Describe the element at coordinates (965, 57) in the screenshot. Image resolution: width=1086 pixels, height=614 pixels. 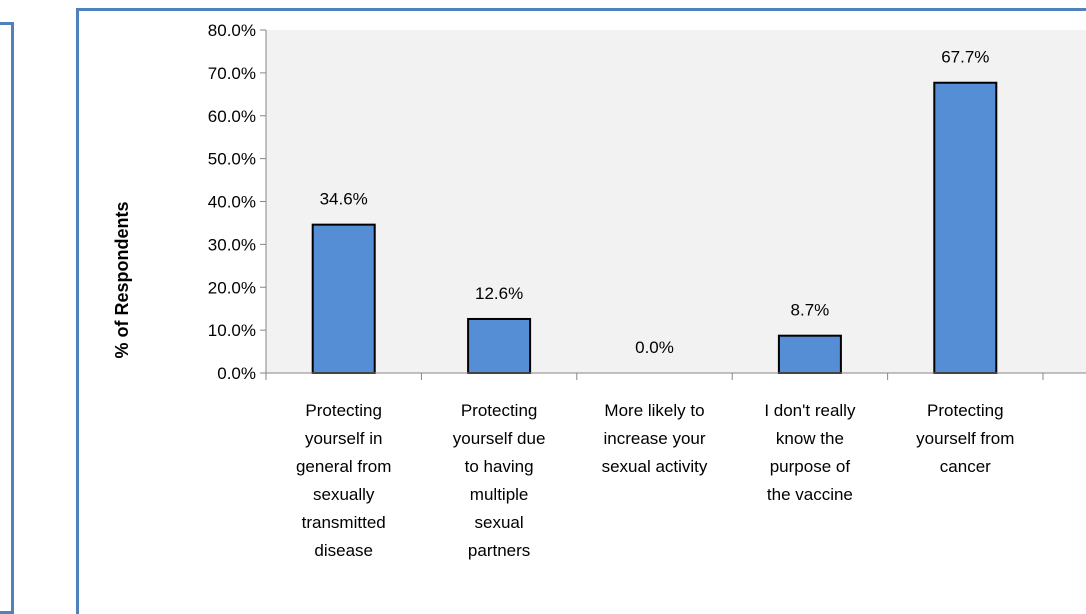
I see `data-label: 67.7%` at that location.